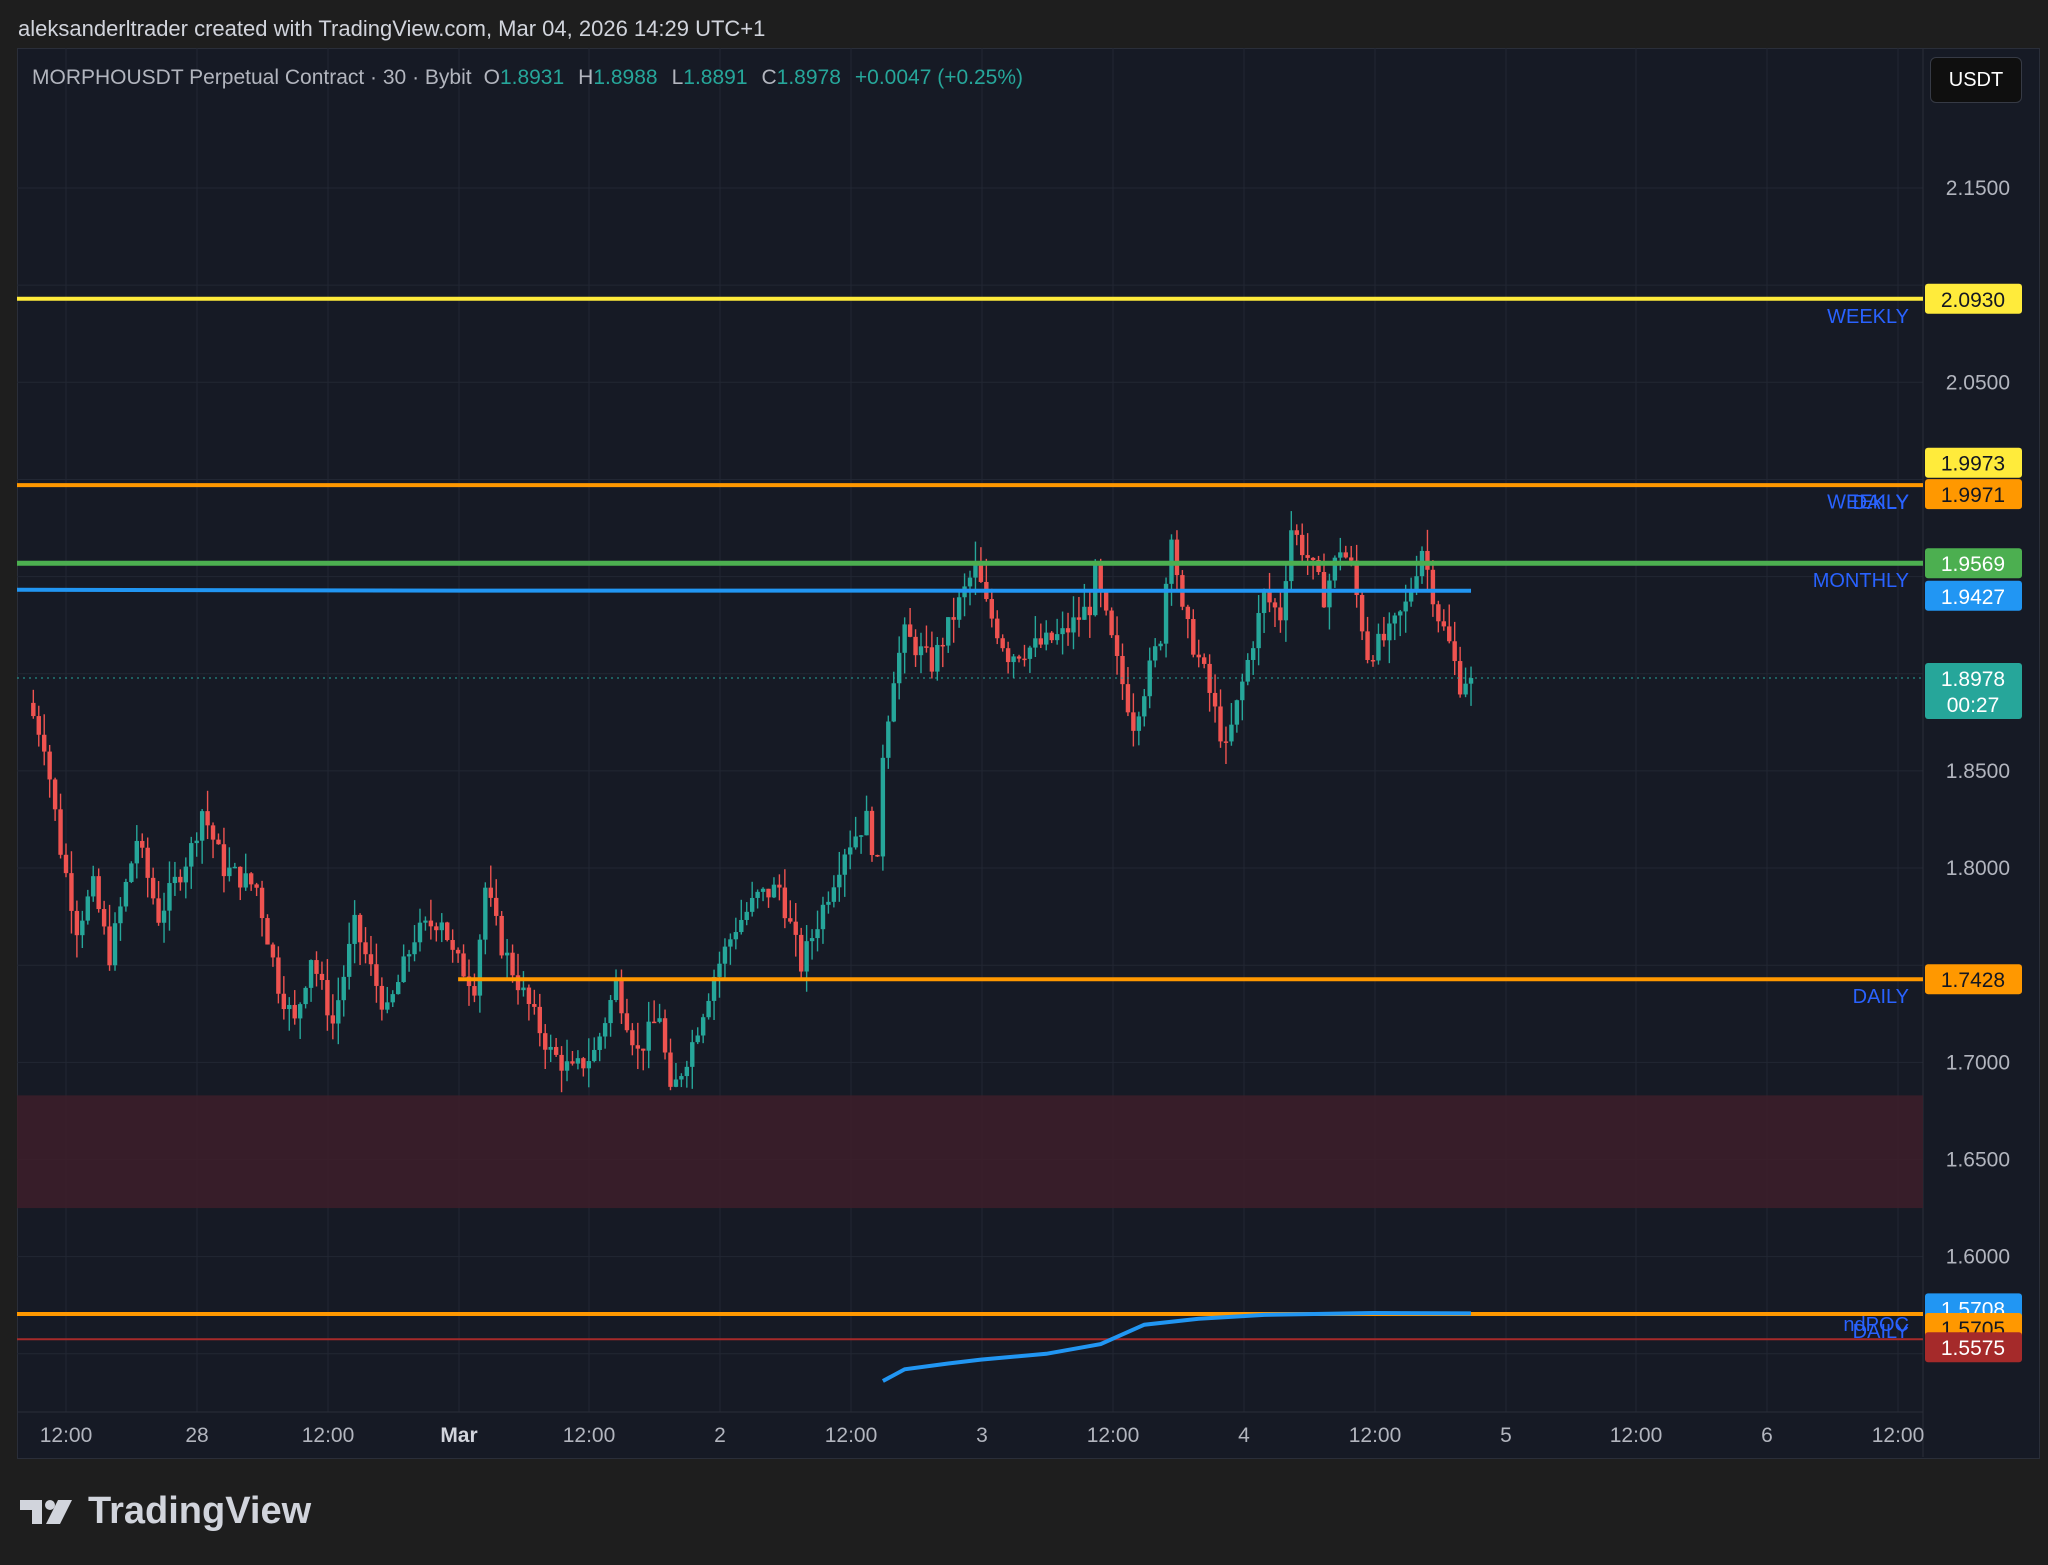  What do you see at coordinates (165, 1511) in the screenshot?
I see `tradingview-brand: TradingView` at bounding box center [165, 1511].